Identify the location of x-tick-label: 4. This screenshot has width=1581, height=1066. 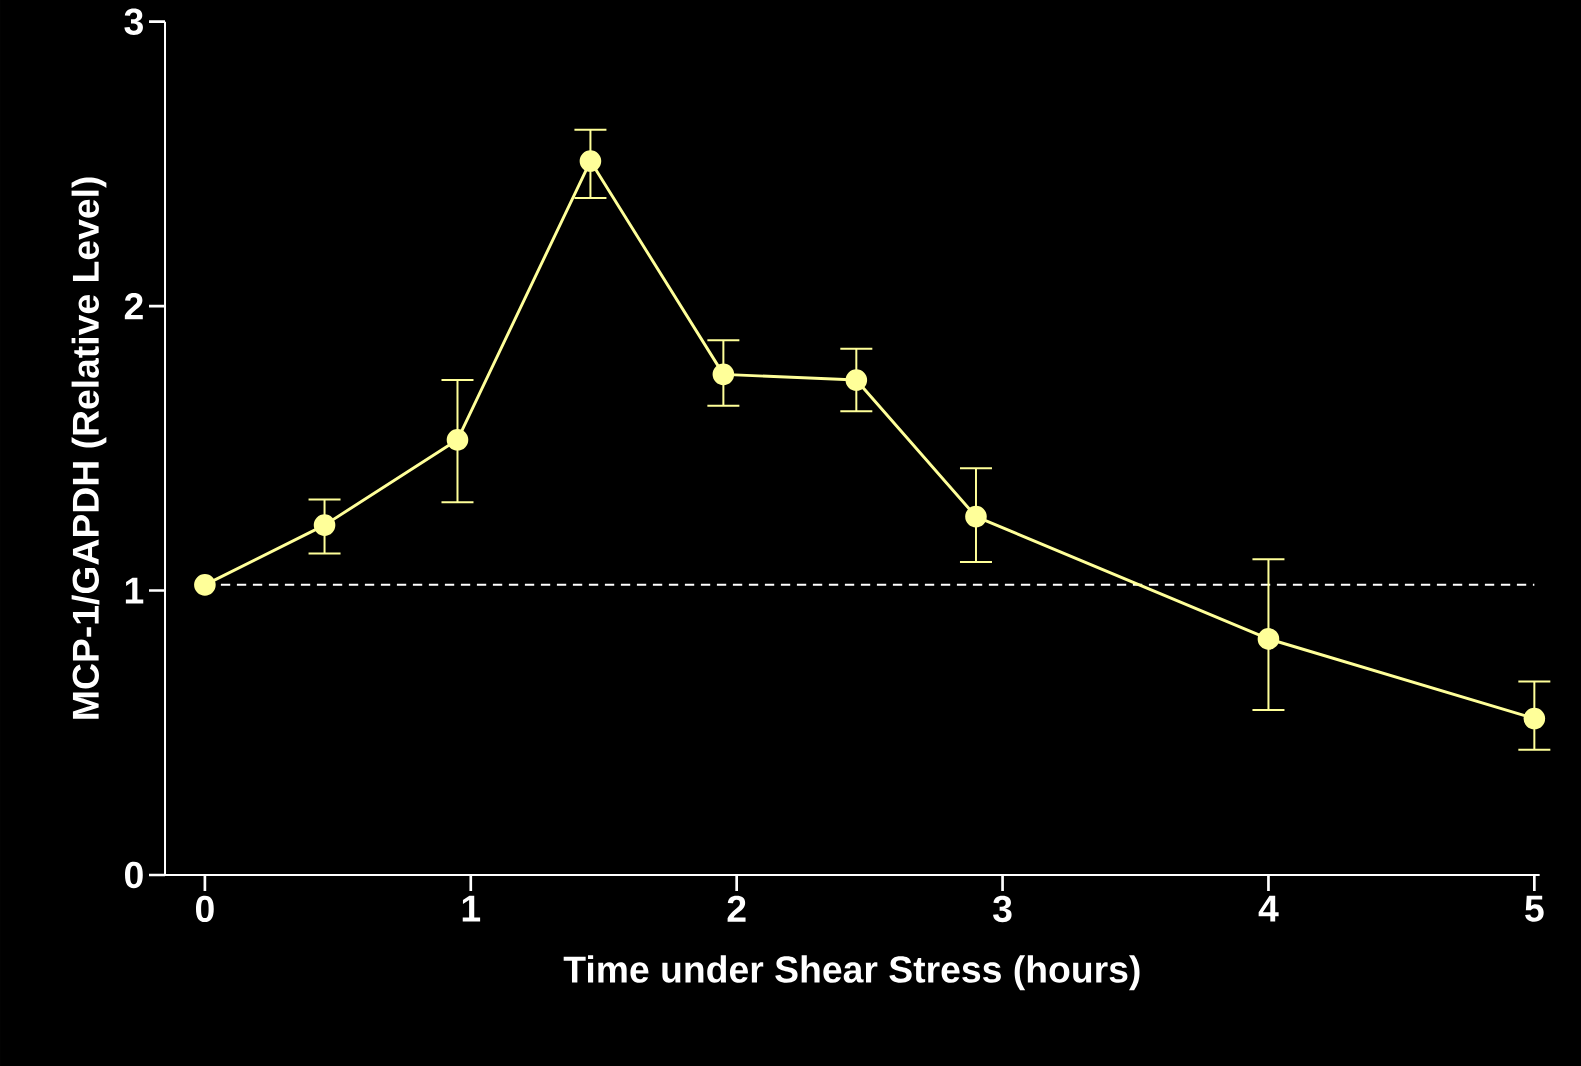
(1268, 908).